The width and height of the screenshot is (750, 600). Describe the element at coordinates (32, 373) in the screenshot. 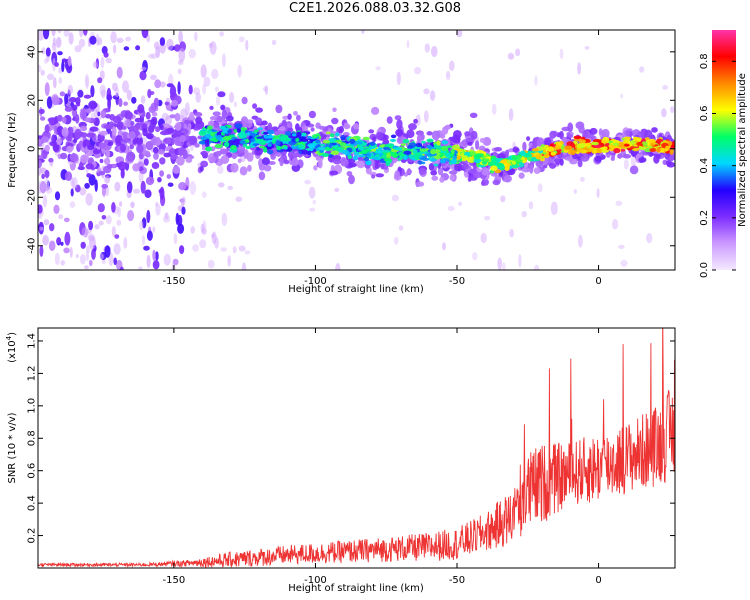

I see `snr-y-tick-label: 1.2` at that location.